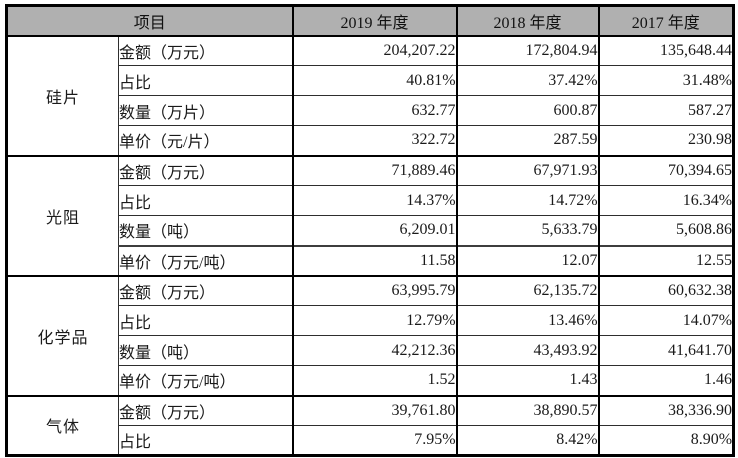  I want to click on category-cell: 光阻, so click(62, 215).